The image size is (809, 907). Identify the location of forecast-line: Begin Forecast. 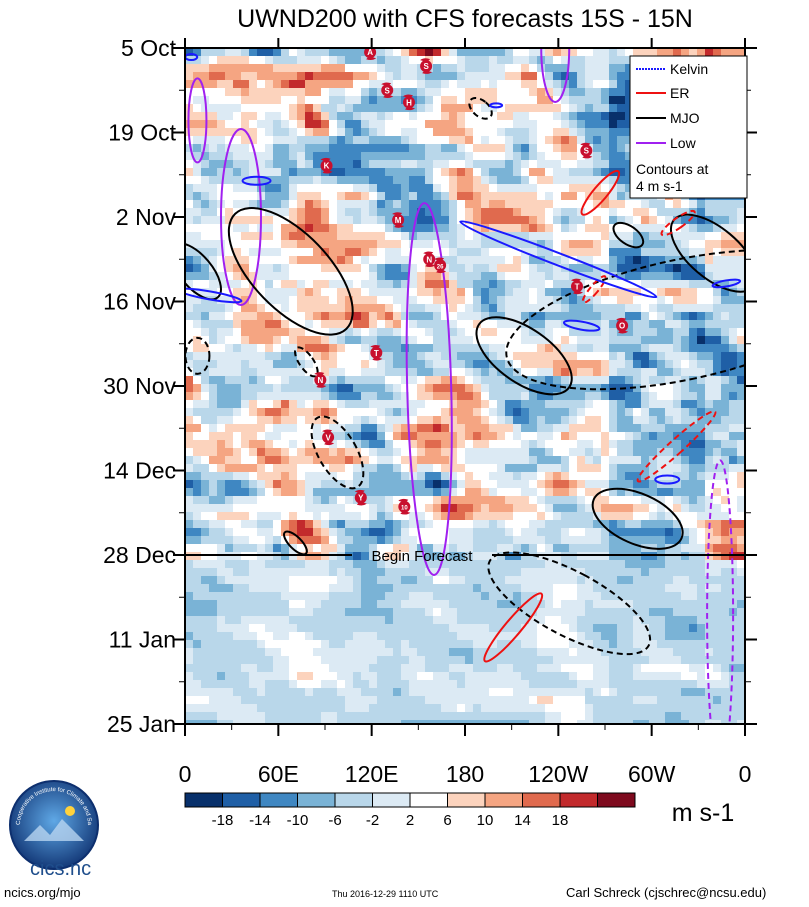
(465, 556).